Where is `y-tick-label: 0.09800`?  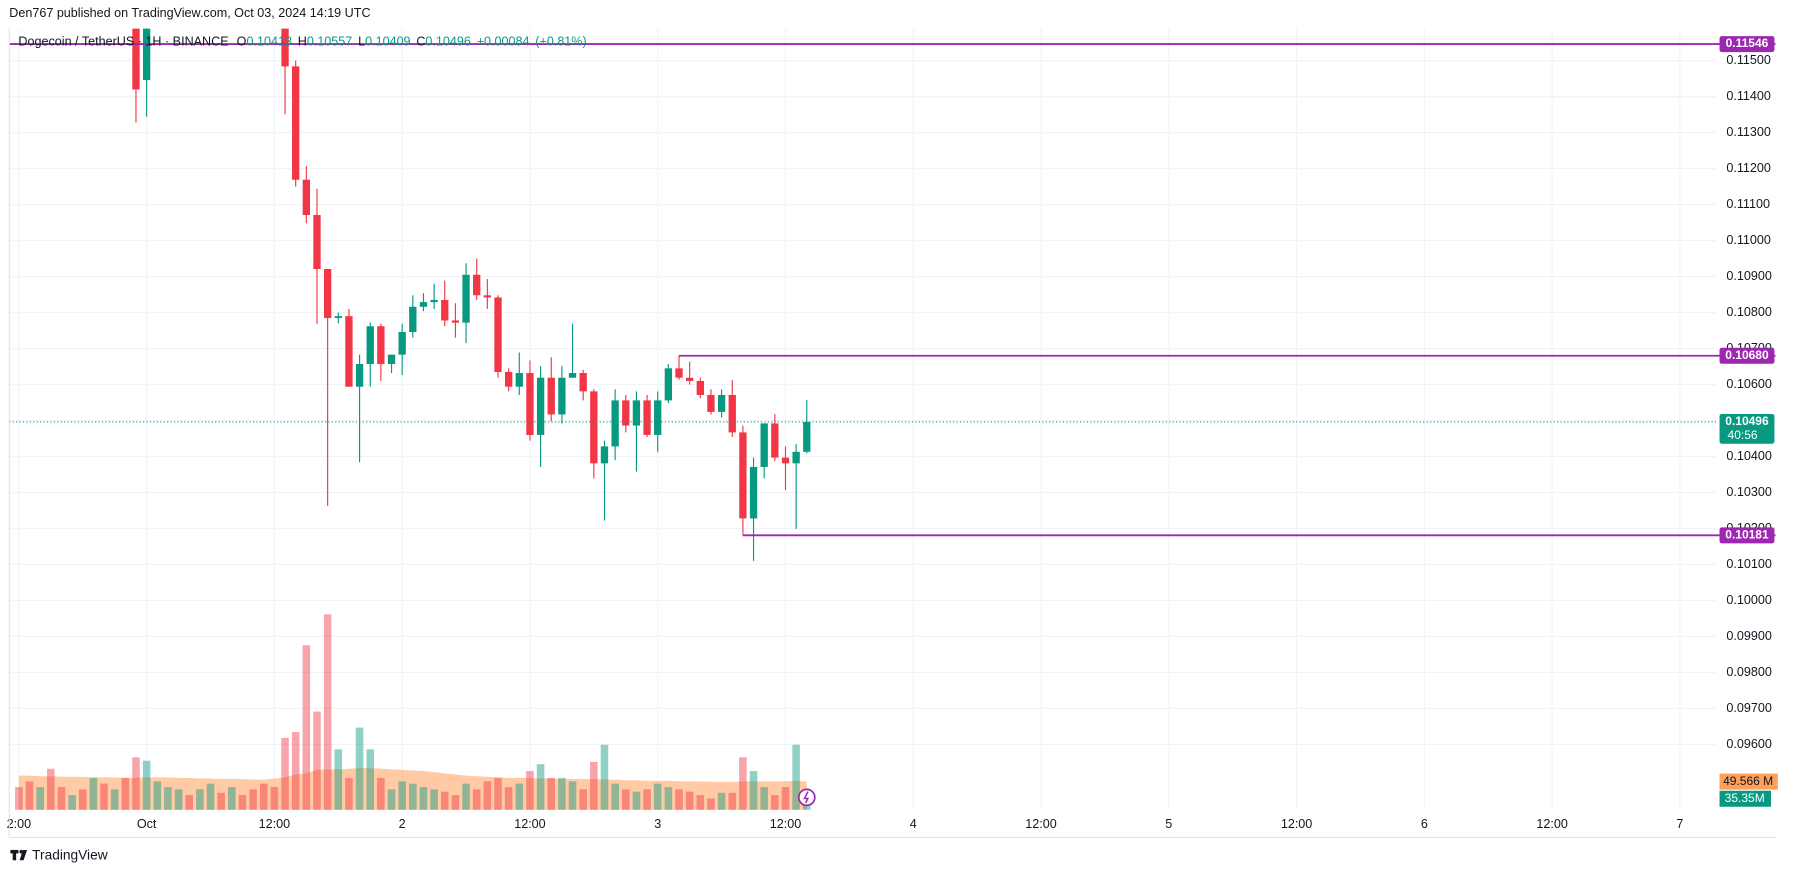
y-tick-label: 0.09800 is located at coordinates (1748, 672).